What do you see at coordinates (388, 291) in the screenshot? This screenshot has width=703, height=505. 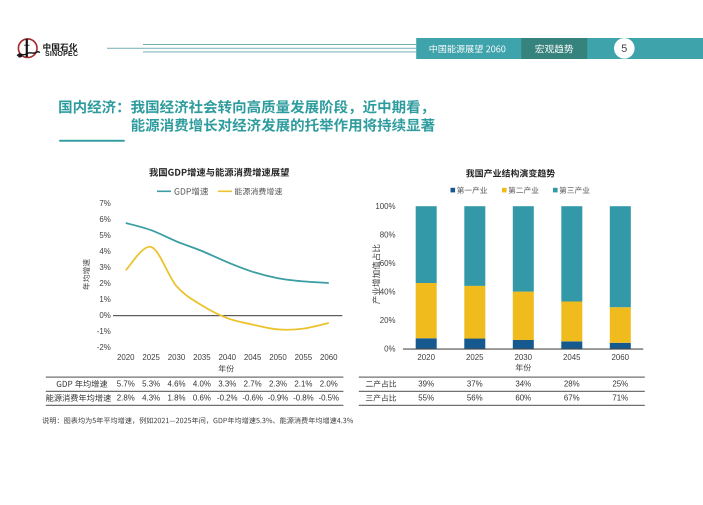 I see `svg-text: 40%` at bounding box center [388, 291].